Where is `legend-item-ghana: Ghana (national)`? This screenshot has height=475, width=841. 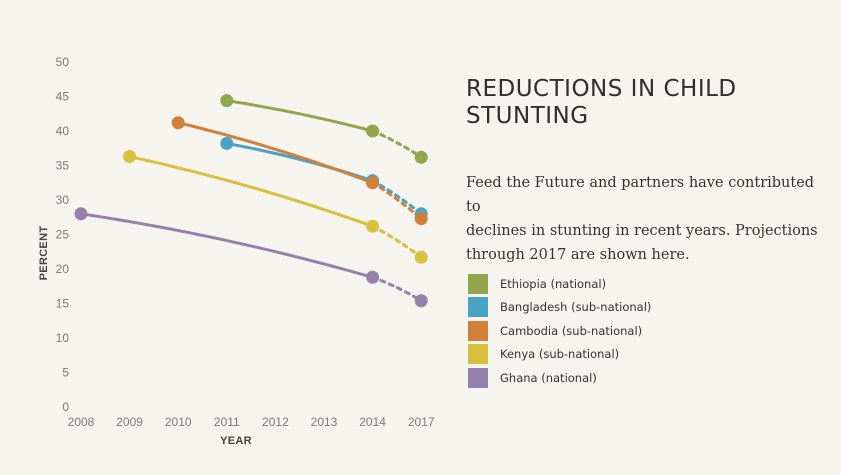
legend-item-ghana: Ghana (national) is located at coordinates (559, 378).